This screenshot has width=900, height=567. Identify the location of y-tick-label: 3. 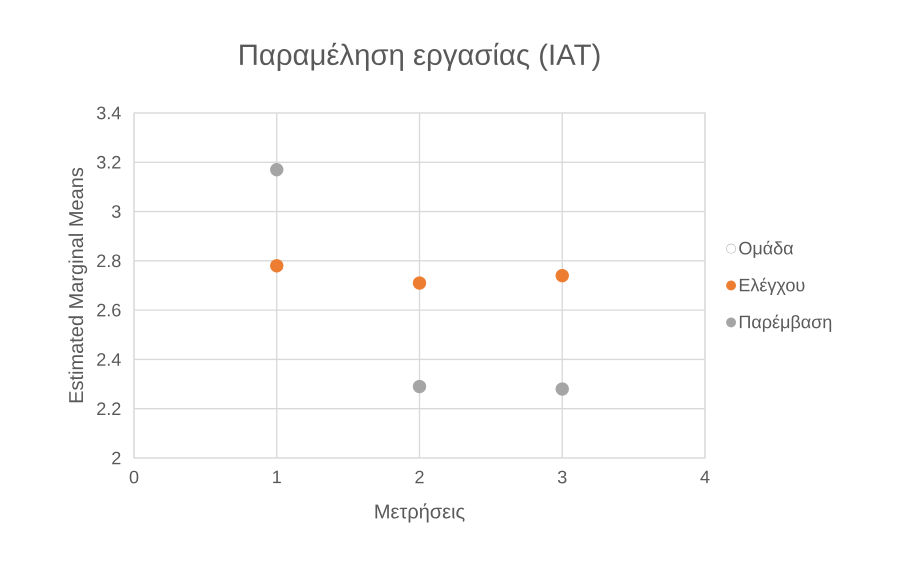
(116, 211).